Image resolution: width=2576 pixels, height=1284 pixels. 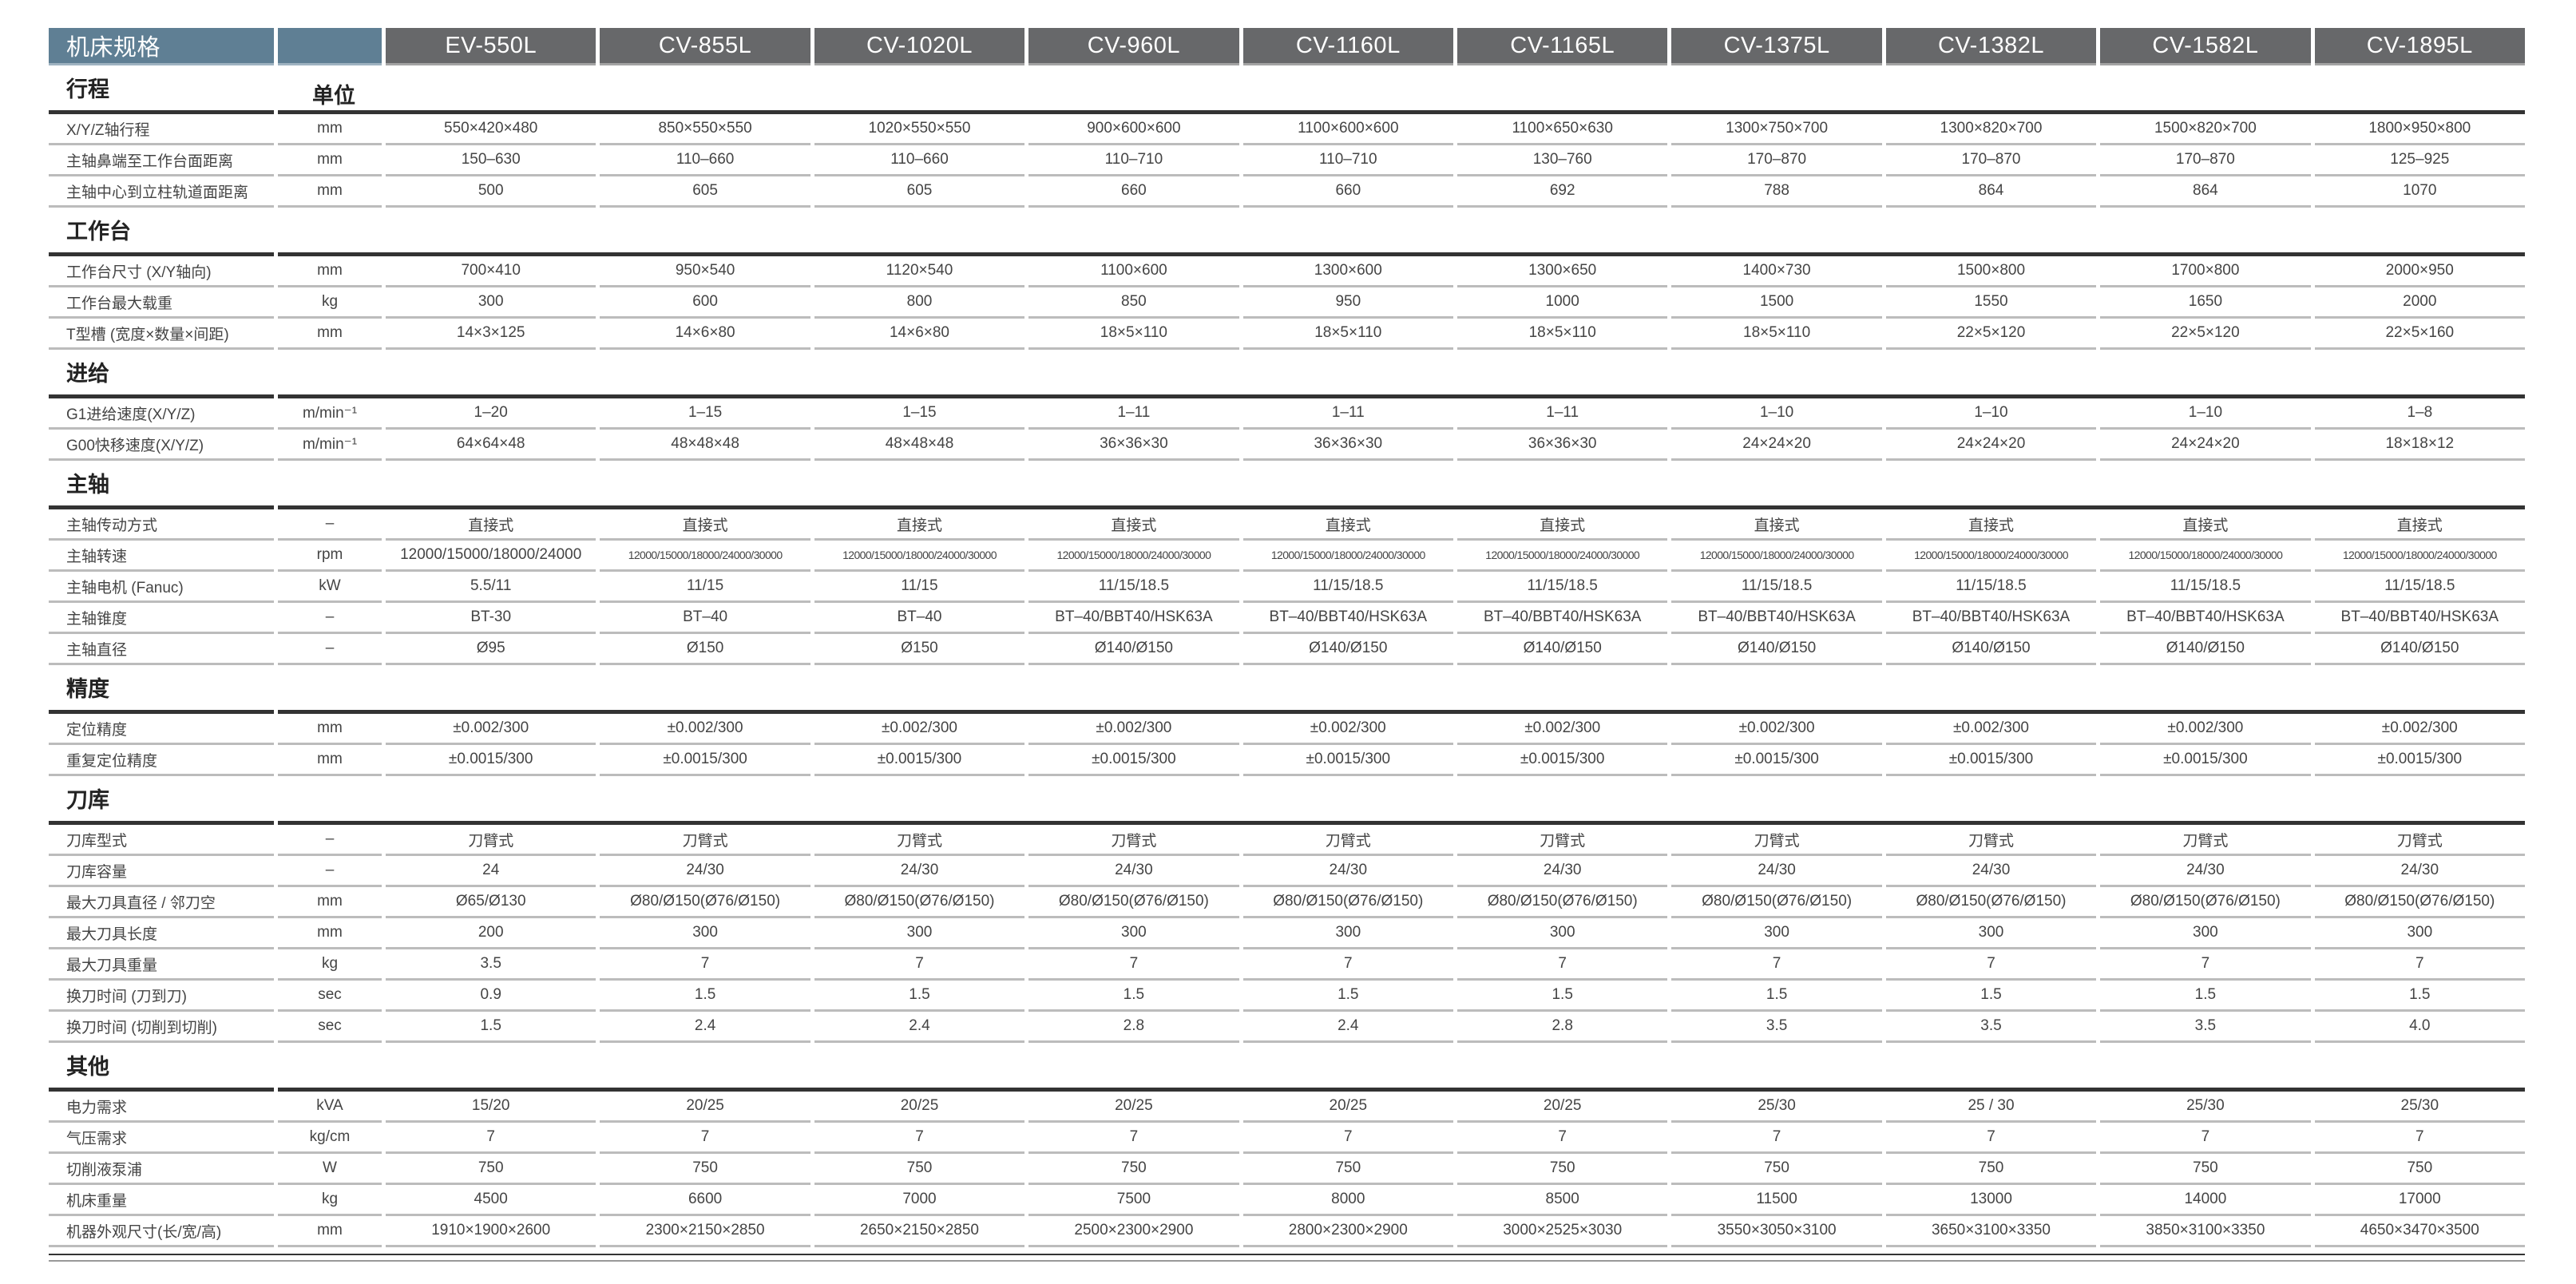 What do you see at coordinates (1347, 129) in the screenshot?
I see `value-cell: 1100×600×600` at bounding box center [1347, 129].